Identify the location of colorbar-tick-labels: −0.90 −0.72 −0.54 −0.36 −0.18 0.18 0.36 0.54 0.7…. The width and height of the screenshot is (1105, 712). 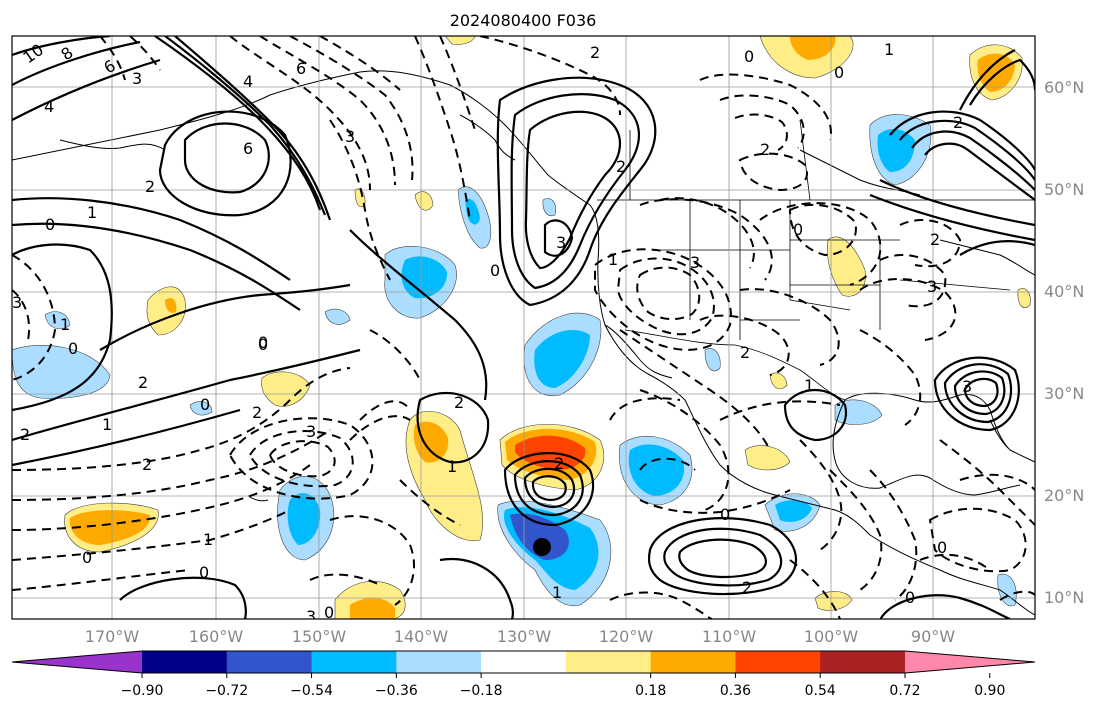
(563, 686).